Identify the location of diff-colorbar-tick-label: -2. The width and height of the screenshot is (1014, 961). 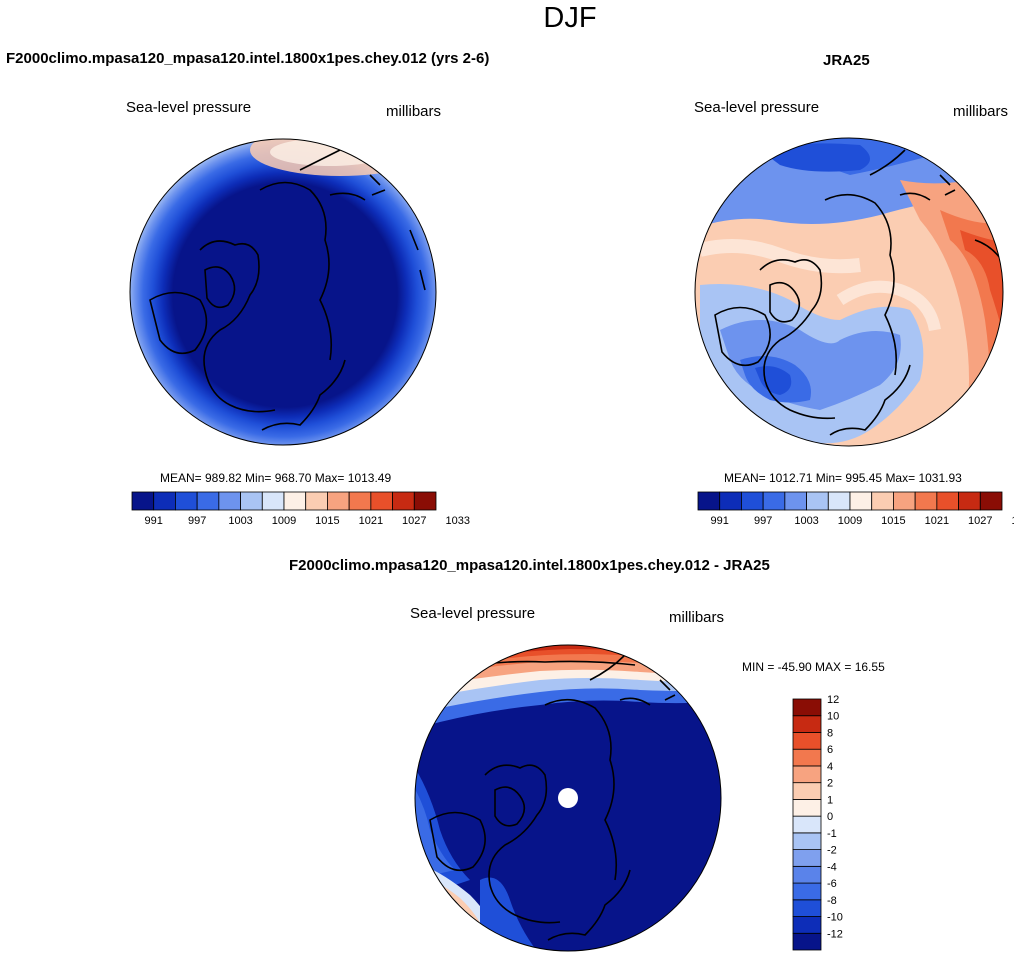
(832, 851).